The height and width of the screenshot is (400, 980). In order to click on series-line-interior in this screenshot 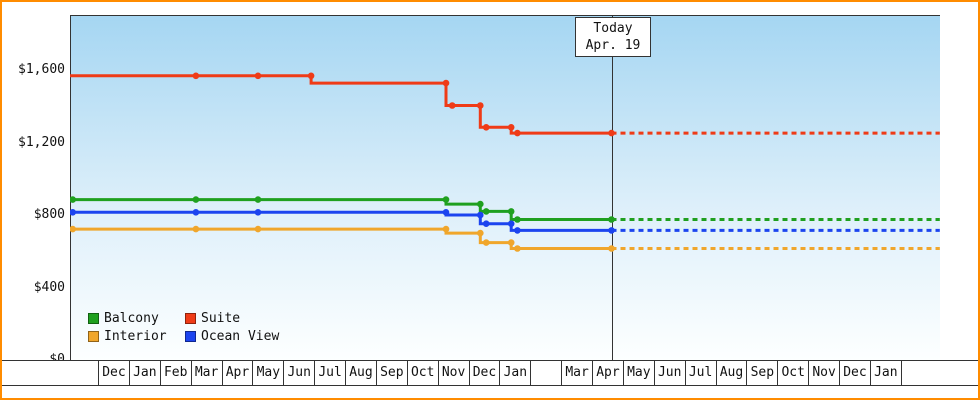, I will do `click(341, 238)`.